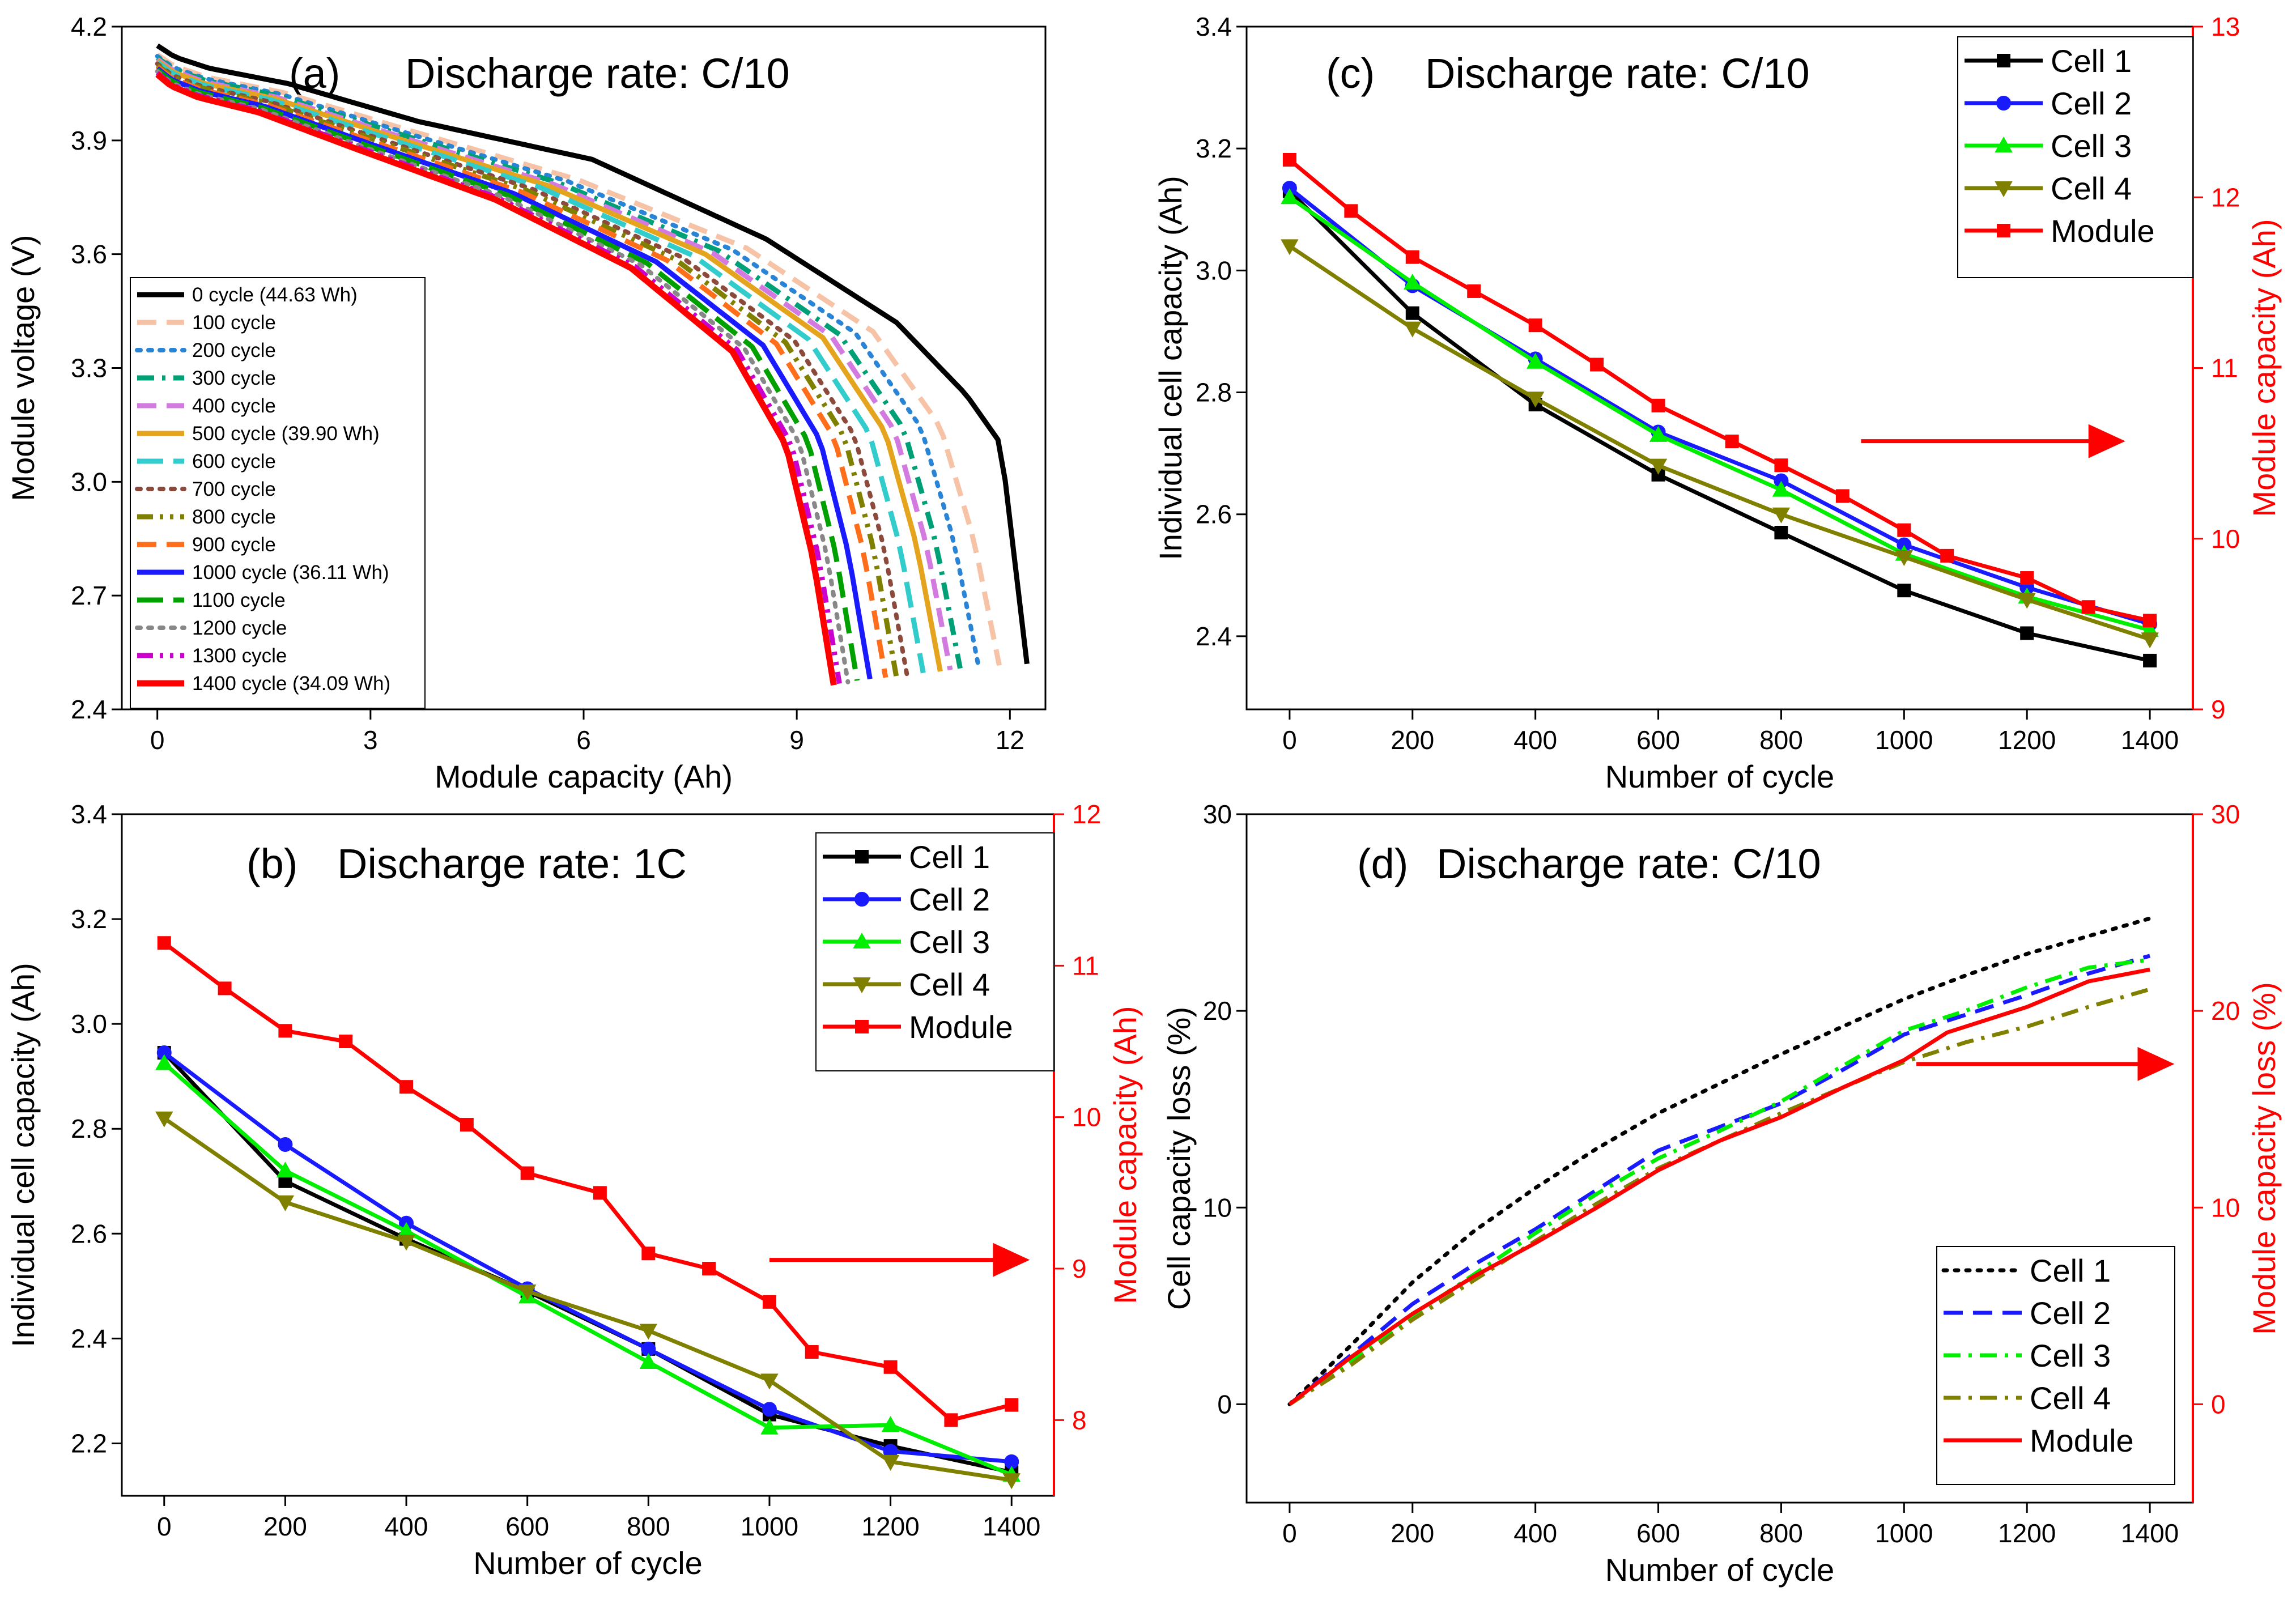 This screenshot has height=1608, width=2296. I want to click on y-right-tick-label: 30, so click(2225, 814).